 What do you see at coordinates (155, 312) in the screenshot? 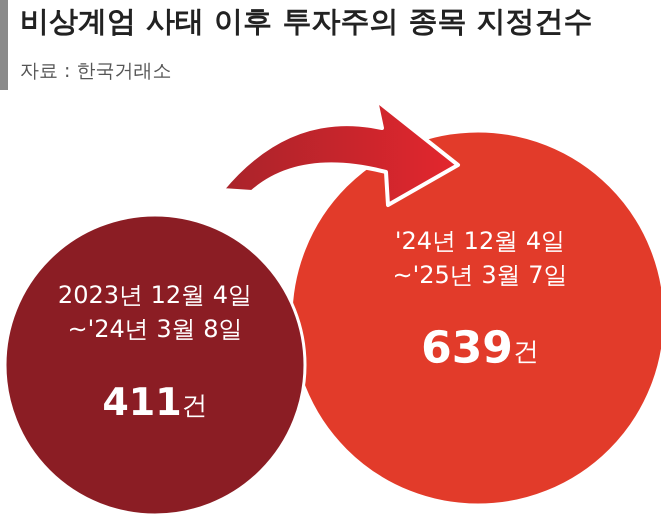
I see `category-label: 2023년 12월 4일 ~'24년 3월 8일` at bounding box center [155, 312].